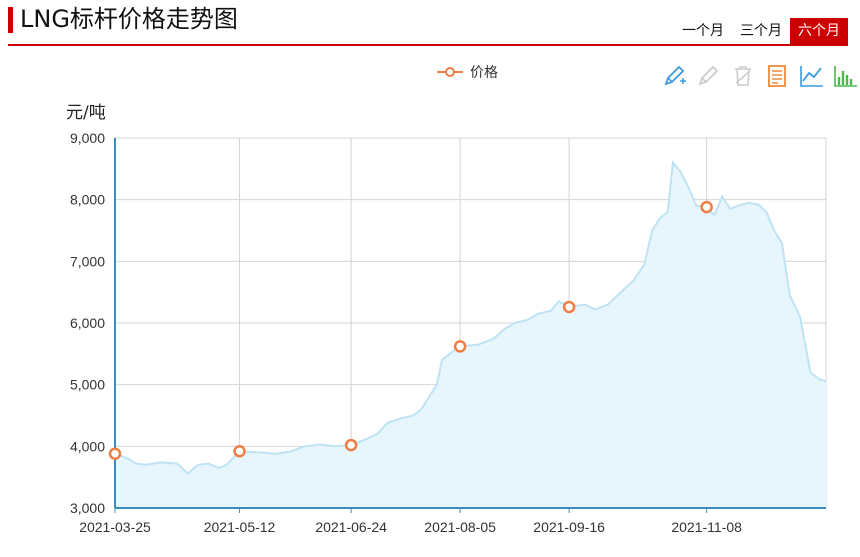 The width and height of the screenshot is (860, 557). What do you see at coordinates (10, 20) in the screenshot?
I see `title-accent-bar` at bounding box center [10, 20].